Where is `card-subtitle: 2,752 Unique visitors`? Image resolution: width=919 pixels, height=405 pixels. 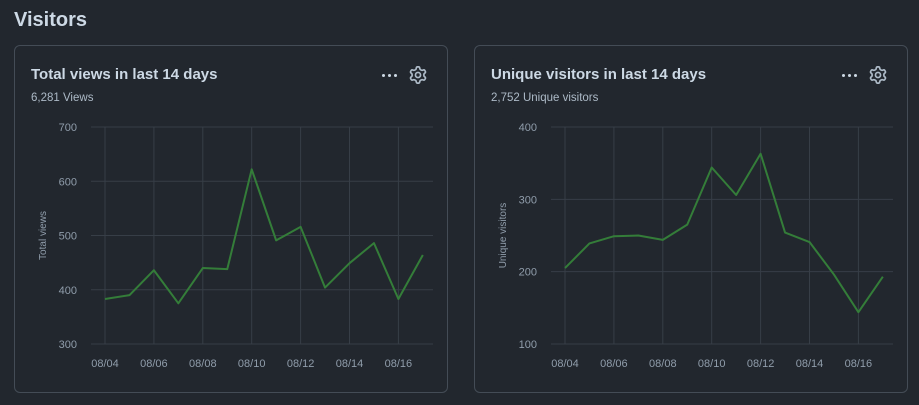 card-subtitle: 2,752 Unique visitors is located at coordinates (545, 98).